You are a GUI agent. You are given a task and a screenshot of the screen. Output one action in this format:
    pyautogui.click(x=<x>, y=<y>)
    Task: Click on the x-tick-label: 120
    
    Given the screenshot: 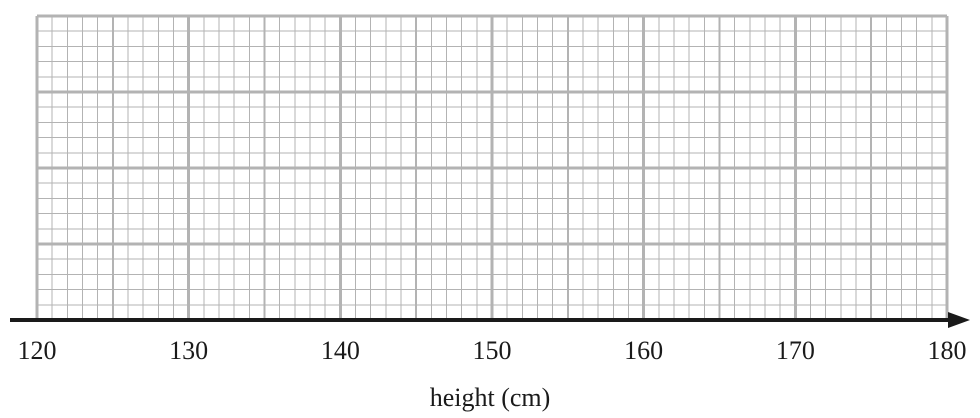 What is the action you would take?
    pyautogui.click(x=37, y=350)
    